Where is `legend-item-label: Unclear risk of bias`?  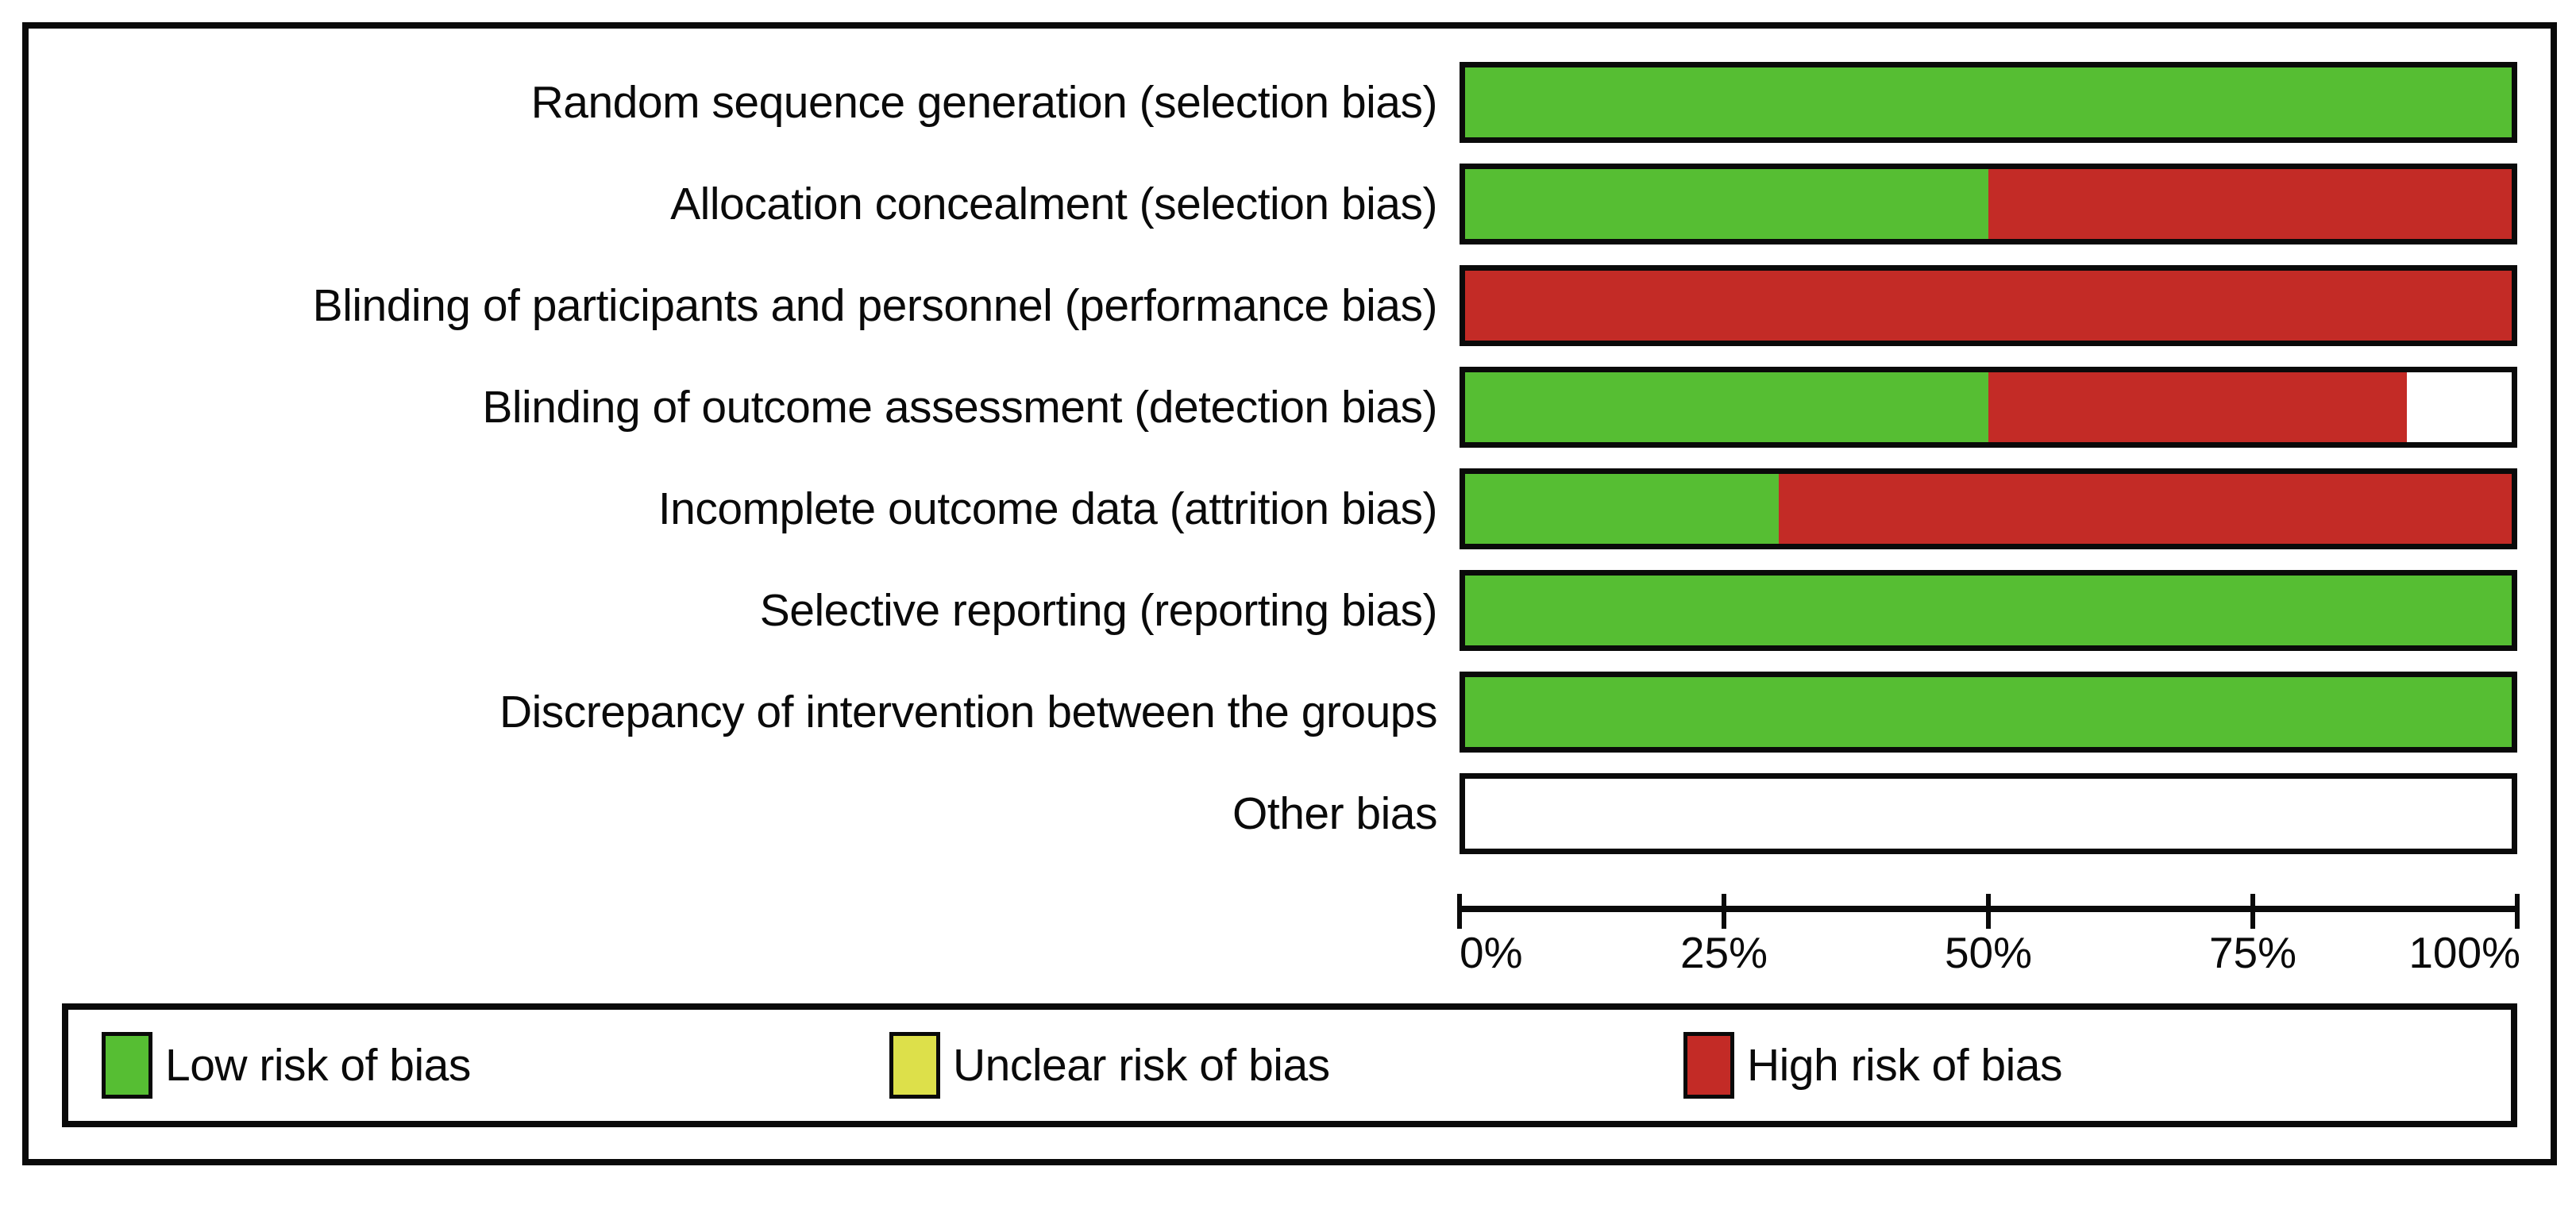
legend-item-label: Unclear risk of bias is located at coordinates (1141, 1065).